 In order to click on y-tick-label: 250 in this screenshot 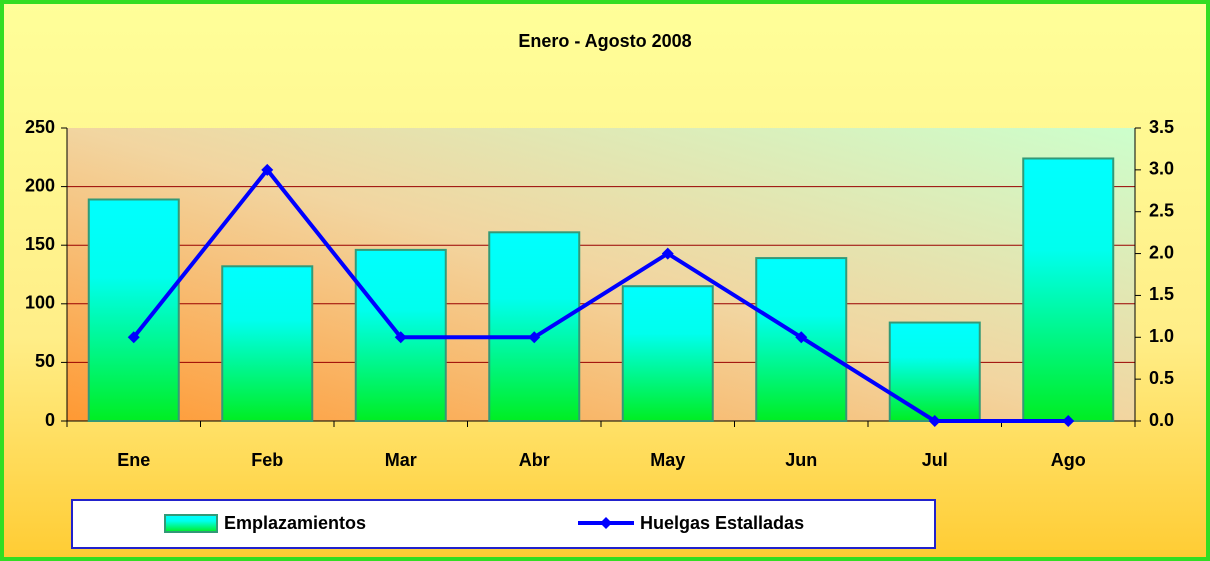, I will do `click(40, 127)`.